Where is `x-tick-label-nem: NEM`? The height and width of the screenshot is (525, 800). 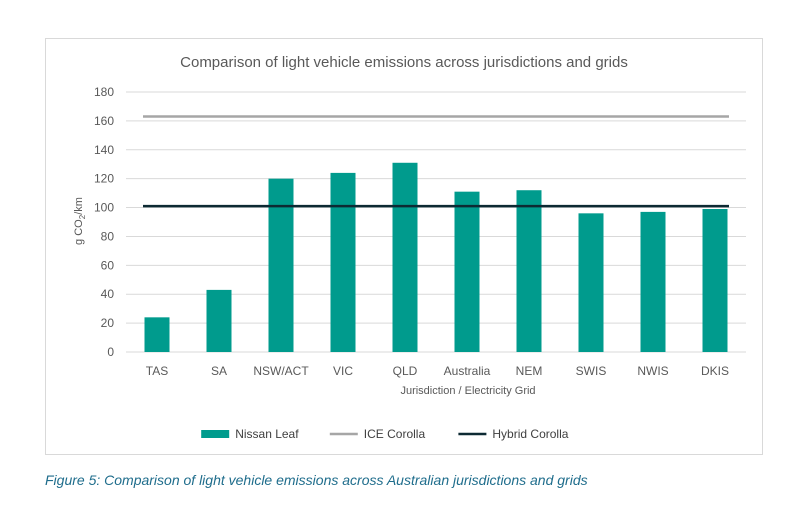
x-tick-label-nem: NEM is located at coordinates (529, 371).